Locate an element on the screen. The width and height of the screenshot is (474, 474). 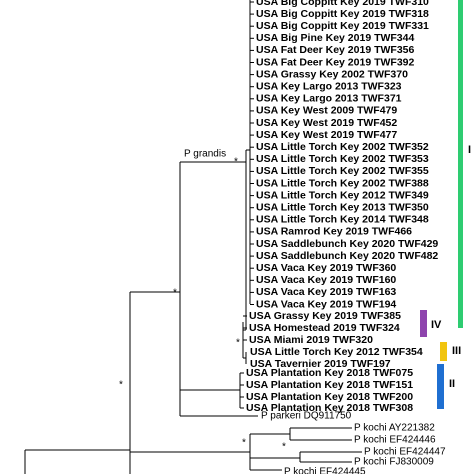
outgroup-label: P kochi EF424445 is located at coordinates (325, 470).